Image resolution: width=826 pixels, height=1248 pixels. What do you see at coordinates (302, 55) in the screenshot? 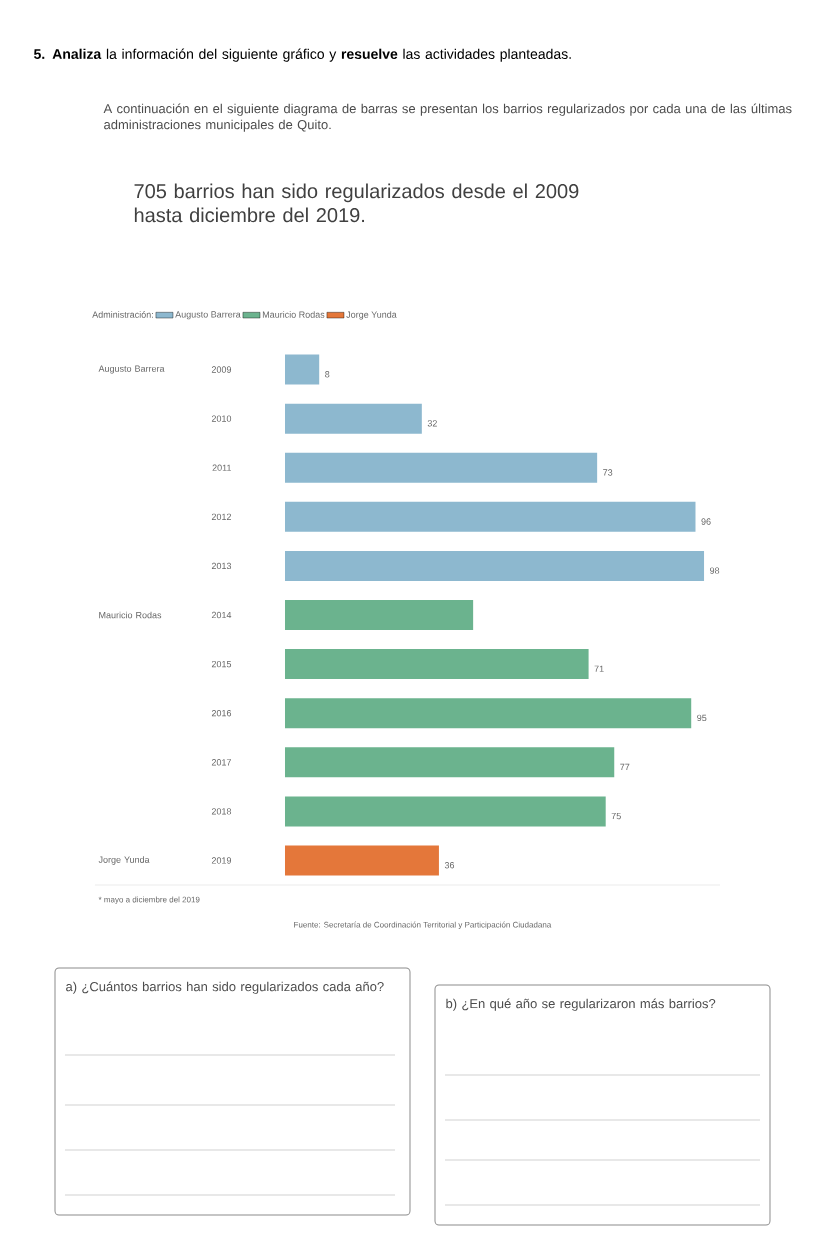
I see `text: 5. Analiza la información del siguiente gráfico y resuelve las actividades planteadas.` at bounding box center [302, 55].